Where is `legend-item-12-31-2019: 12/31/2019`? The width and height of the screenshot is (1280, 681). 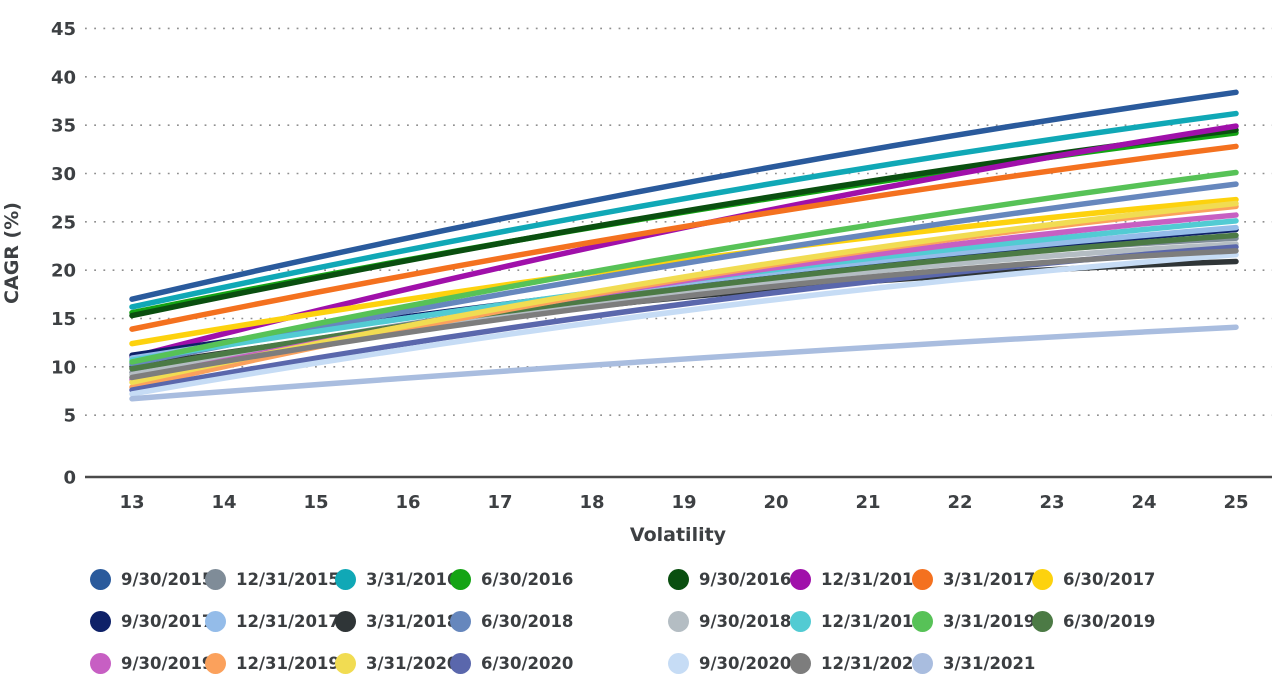
legend-item-12-31-2019: 12/31/2019 is located at coordinates (272, 663).